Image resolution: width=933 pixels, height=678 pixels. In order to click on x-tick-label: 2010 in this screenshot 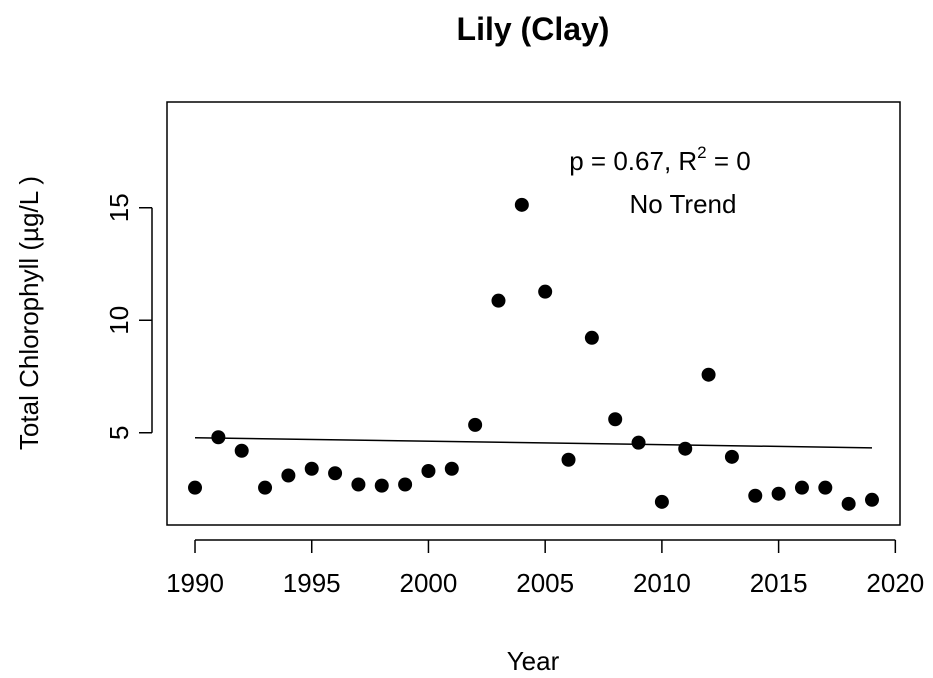, I will do `click(662, 583)`.